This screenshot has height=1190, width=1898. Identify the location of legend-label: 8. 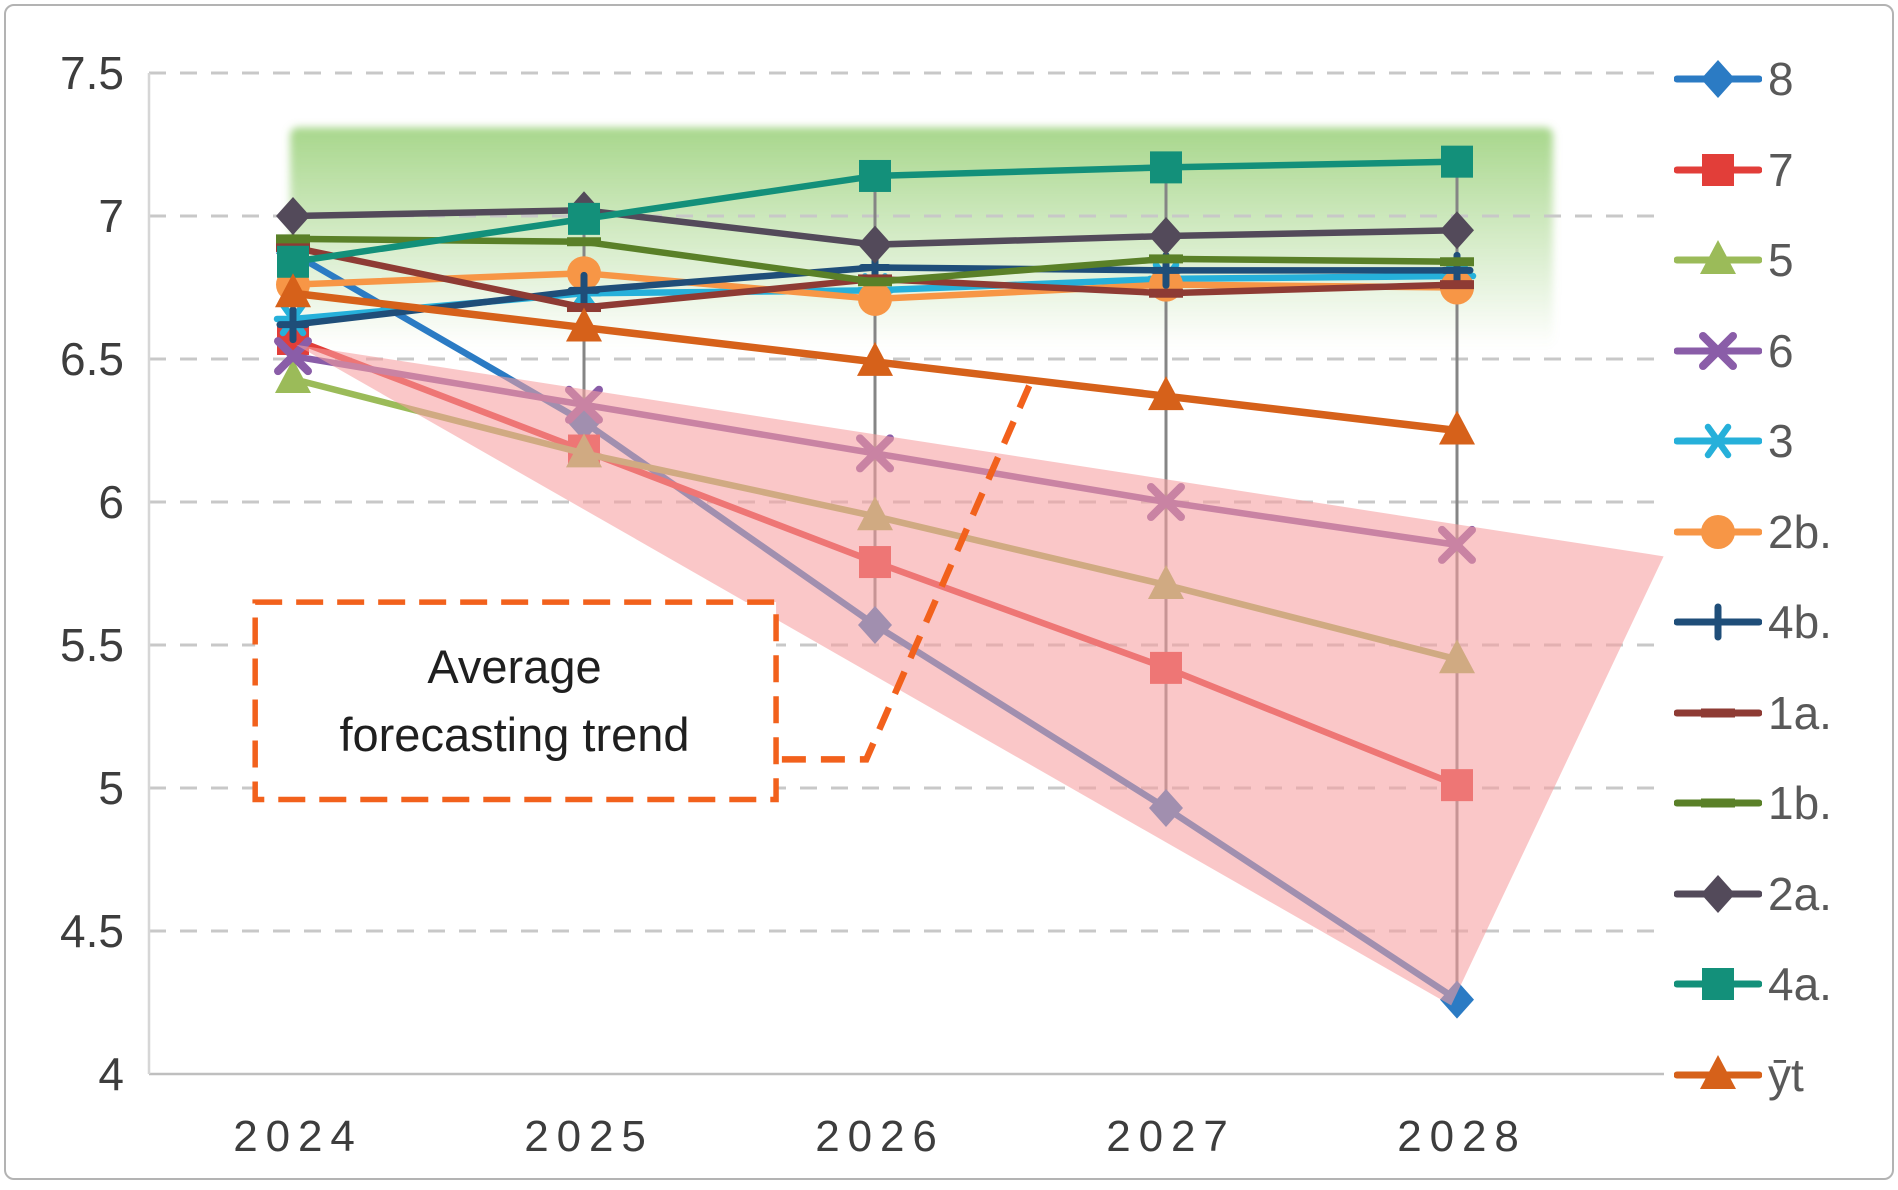
(1781, 79).